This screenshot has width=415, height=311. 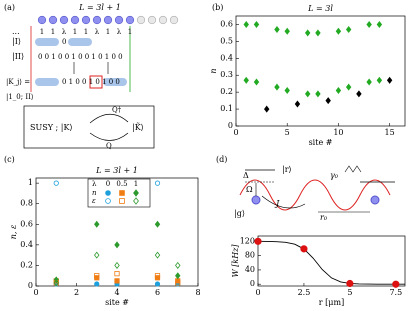 I want to click on row-text: 0 1 0 0 1 0 1 0 0, so click(x=91, y=82).